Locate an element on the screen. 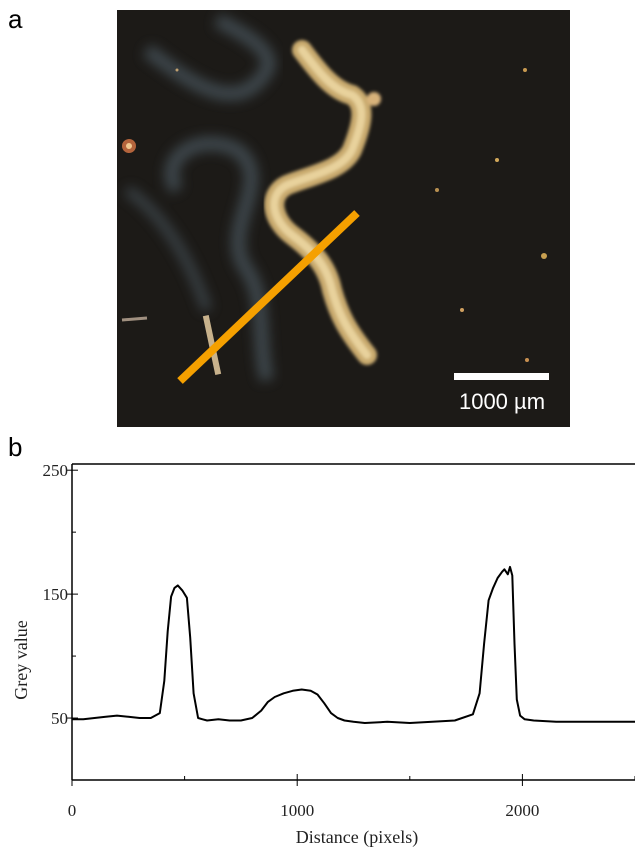 The height and width of the screenshot is (848, 635). x-axis-title: Distance (pixels) is located at coordinates (357, 837).